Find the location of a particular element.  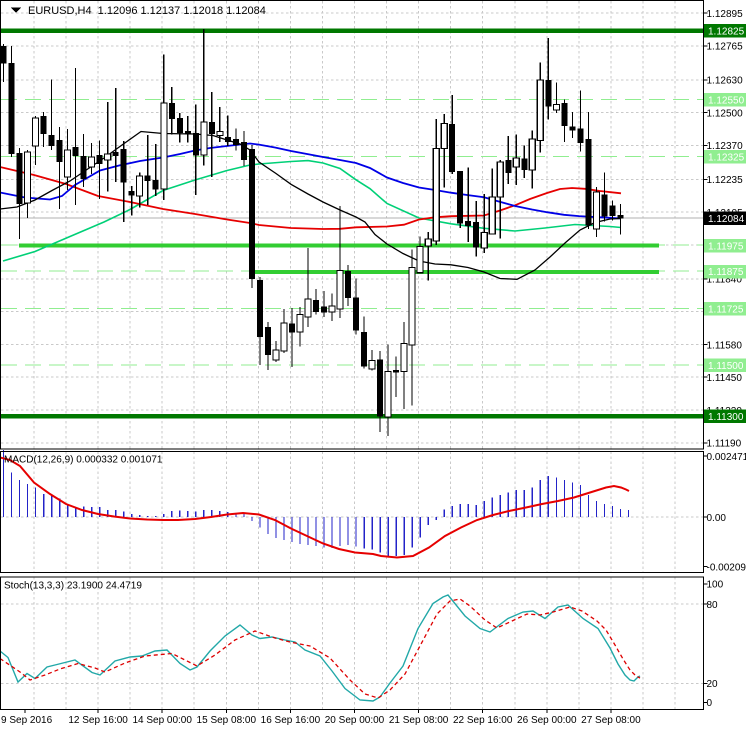

svg-text: 1.11580 is located at coordinates (725, 345).